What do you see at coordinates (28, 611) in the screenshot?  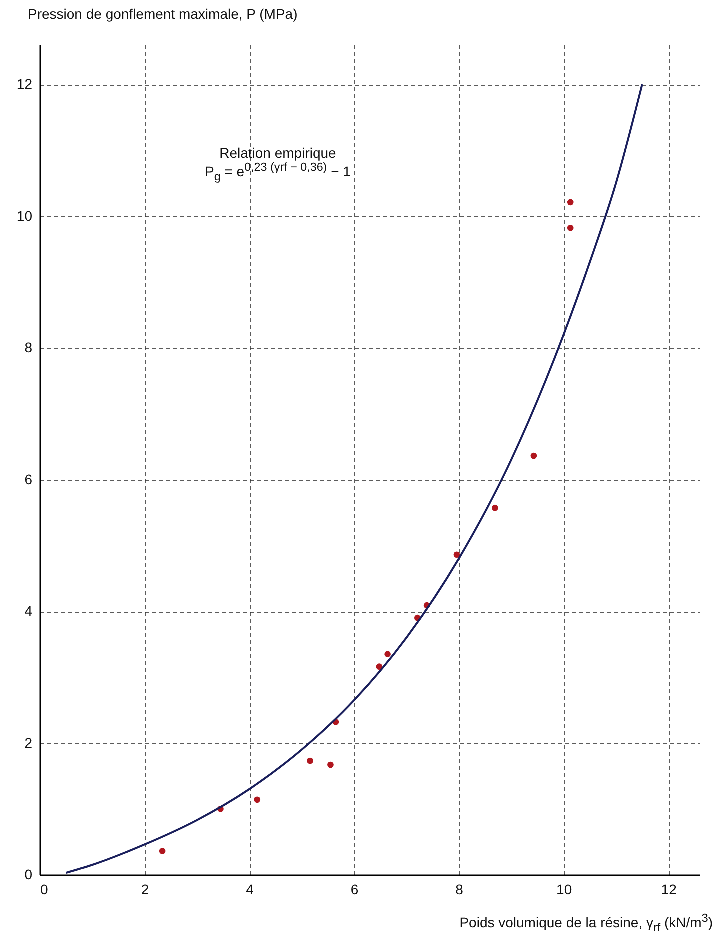 I see `y-tick-label: 4` at bounding box center [28, 611].